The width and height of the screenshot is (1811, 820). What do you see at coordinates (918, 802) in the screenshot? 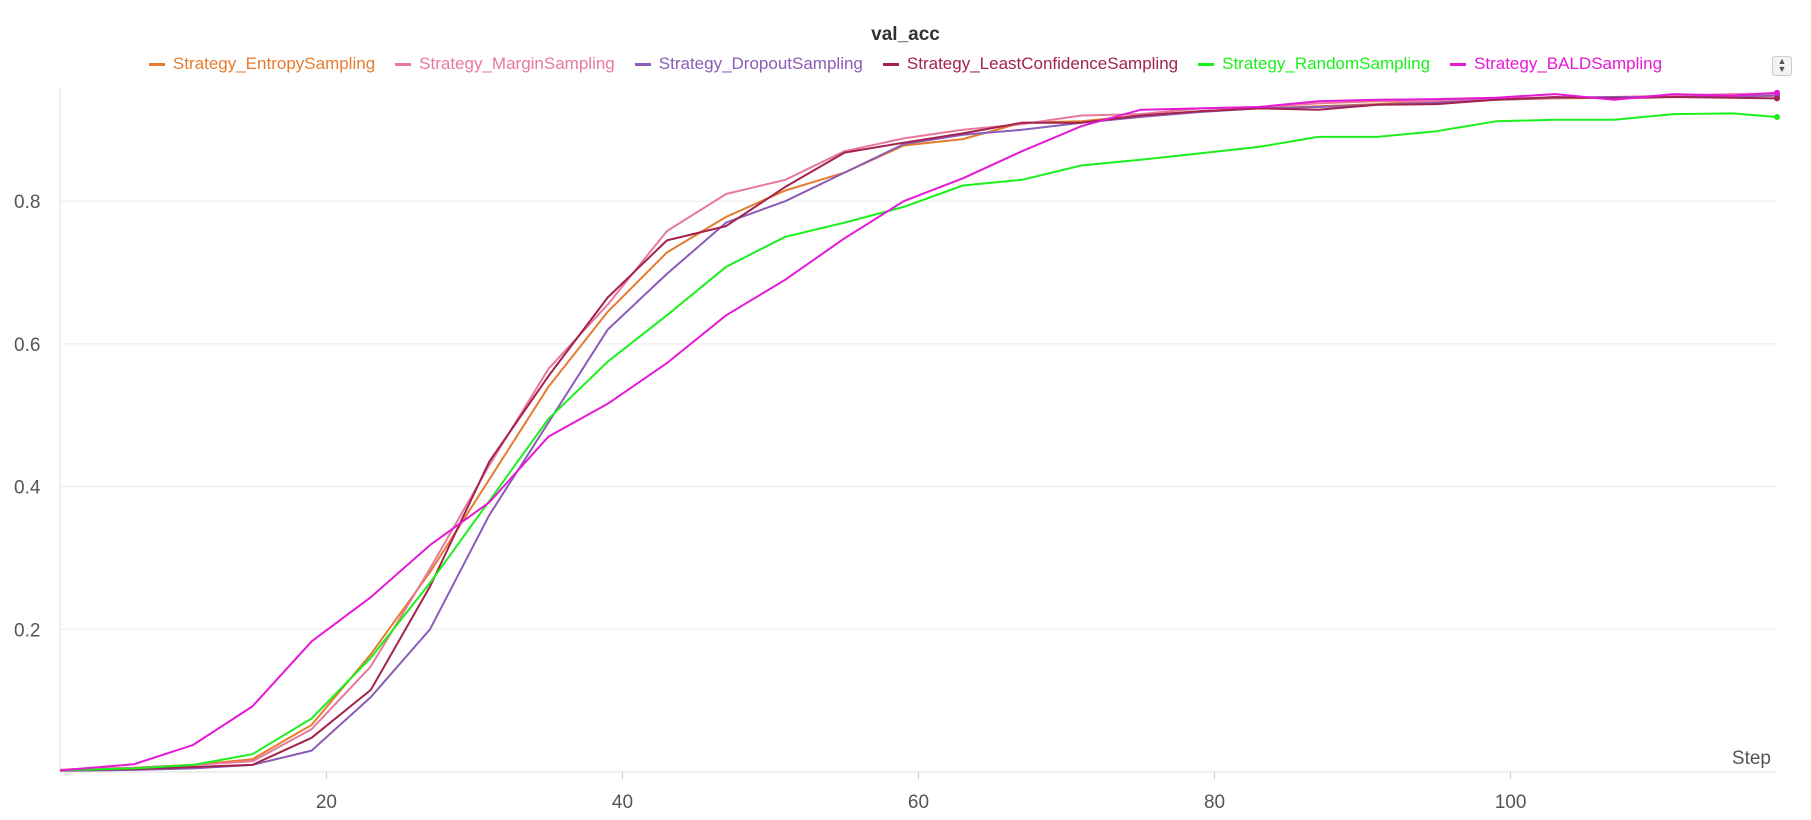
I see `x-tick-label: 60` at bounding box center [918, 802].